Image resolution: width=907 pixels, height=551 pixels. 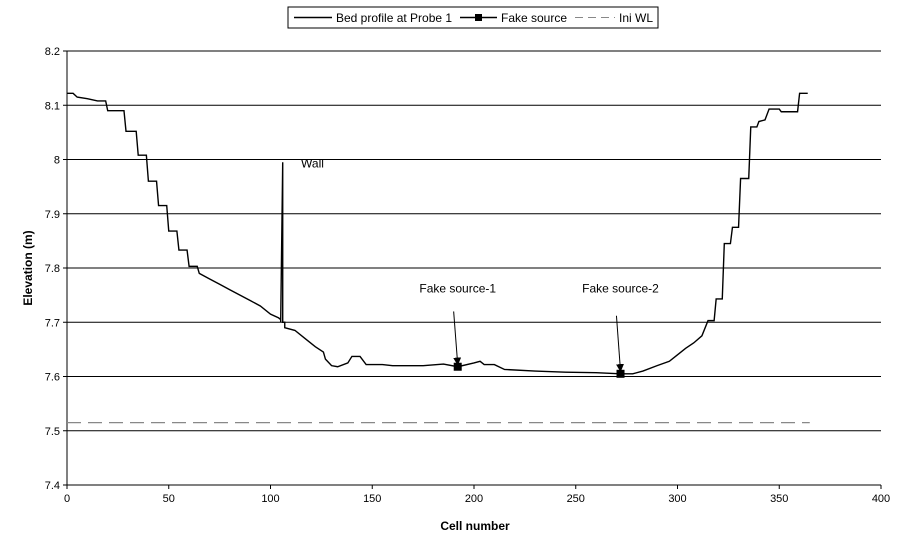 I want to click on y-axis-title: Elevation (m), so click(x=28, y=267).